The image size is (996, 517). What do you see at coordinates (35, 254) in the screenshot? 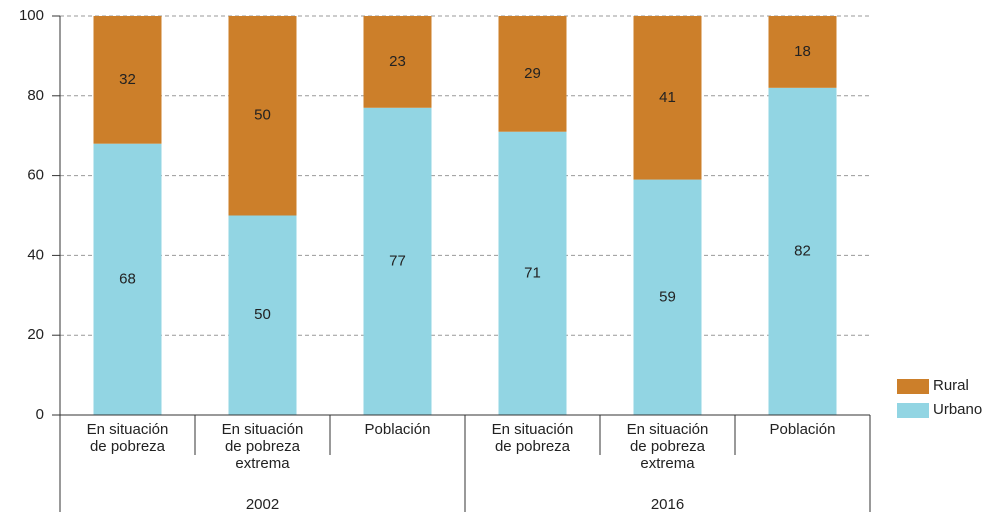
I see `y-tick-label: 40` at bounding box center [35, 254].